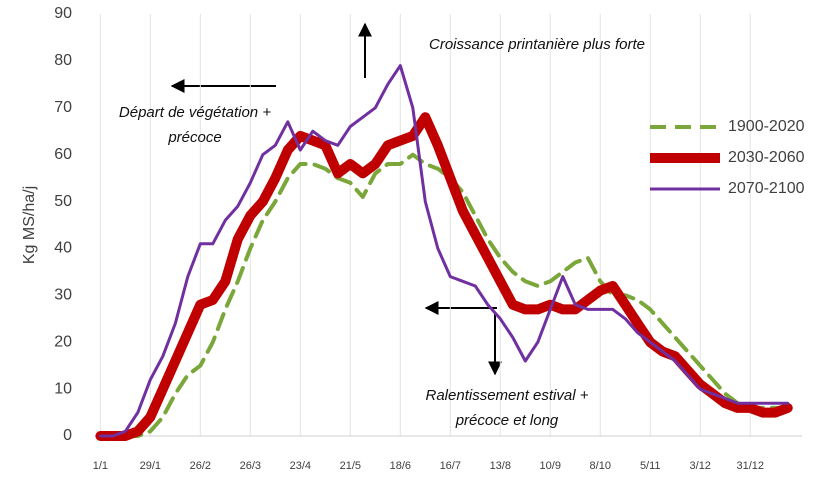 The height and width of the screenshot is (478, 836). Describe the element at coordinates (194, 137) in the screenshot. I see `annotation: précoce` at that location.